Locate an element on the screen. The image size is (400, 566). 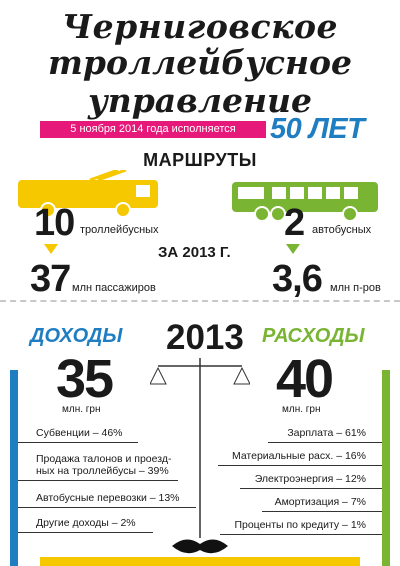
anniversary-banner: 5 ноября 2014 года исполняется is located at coordinates (153, 129).